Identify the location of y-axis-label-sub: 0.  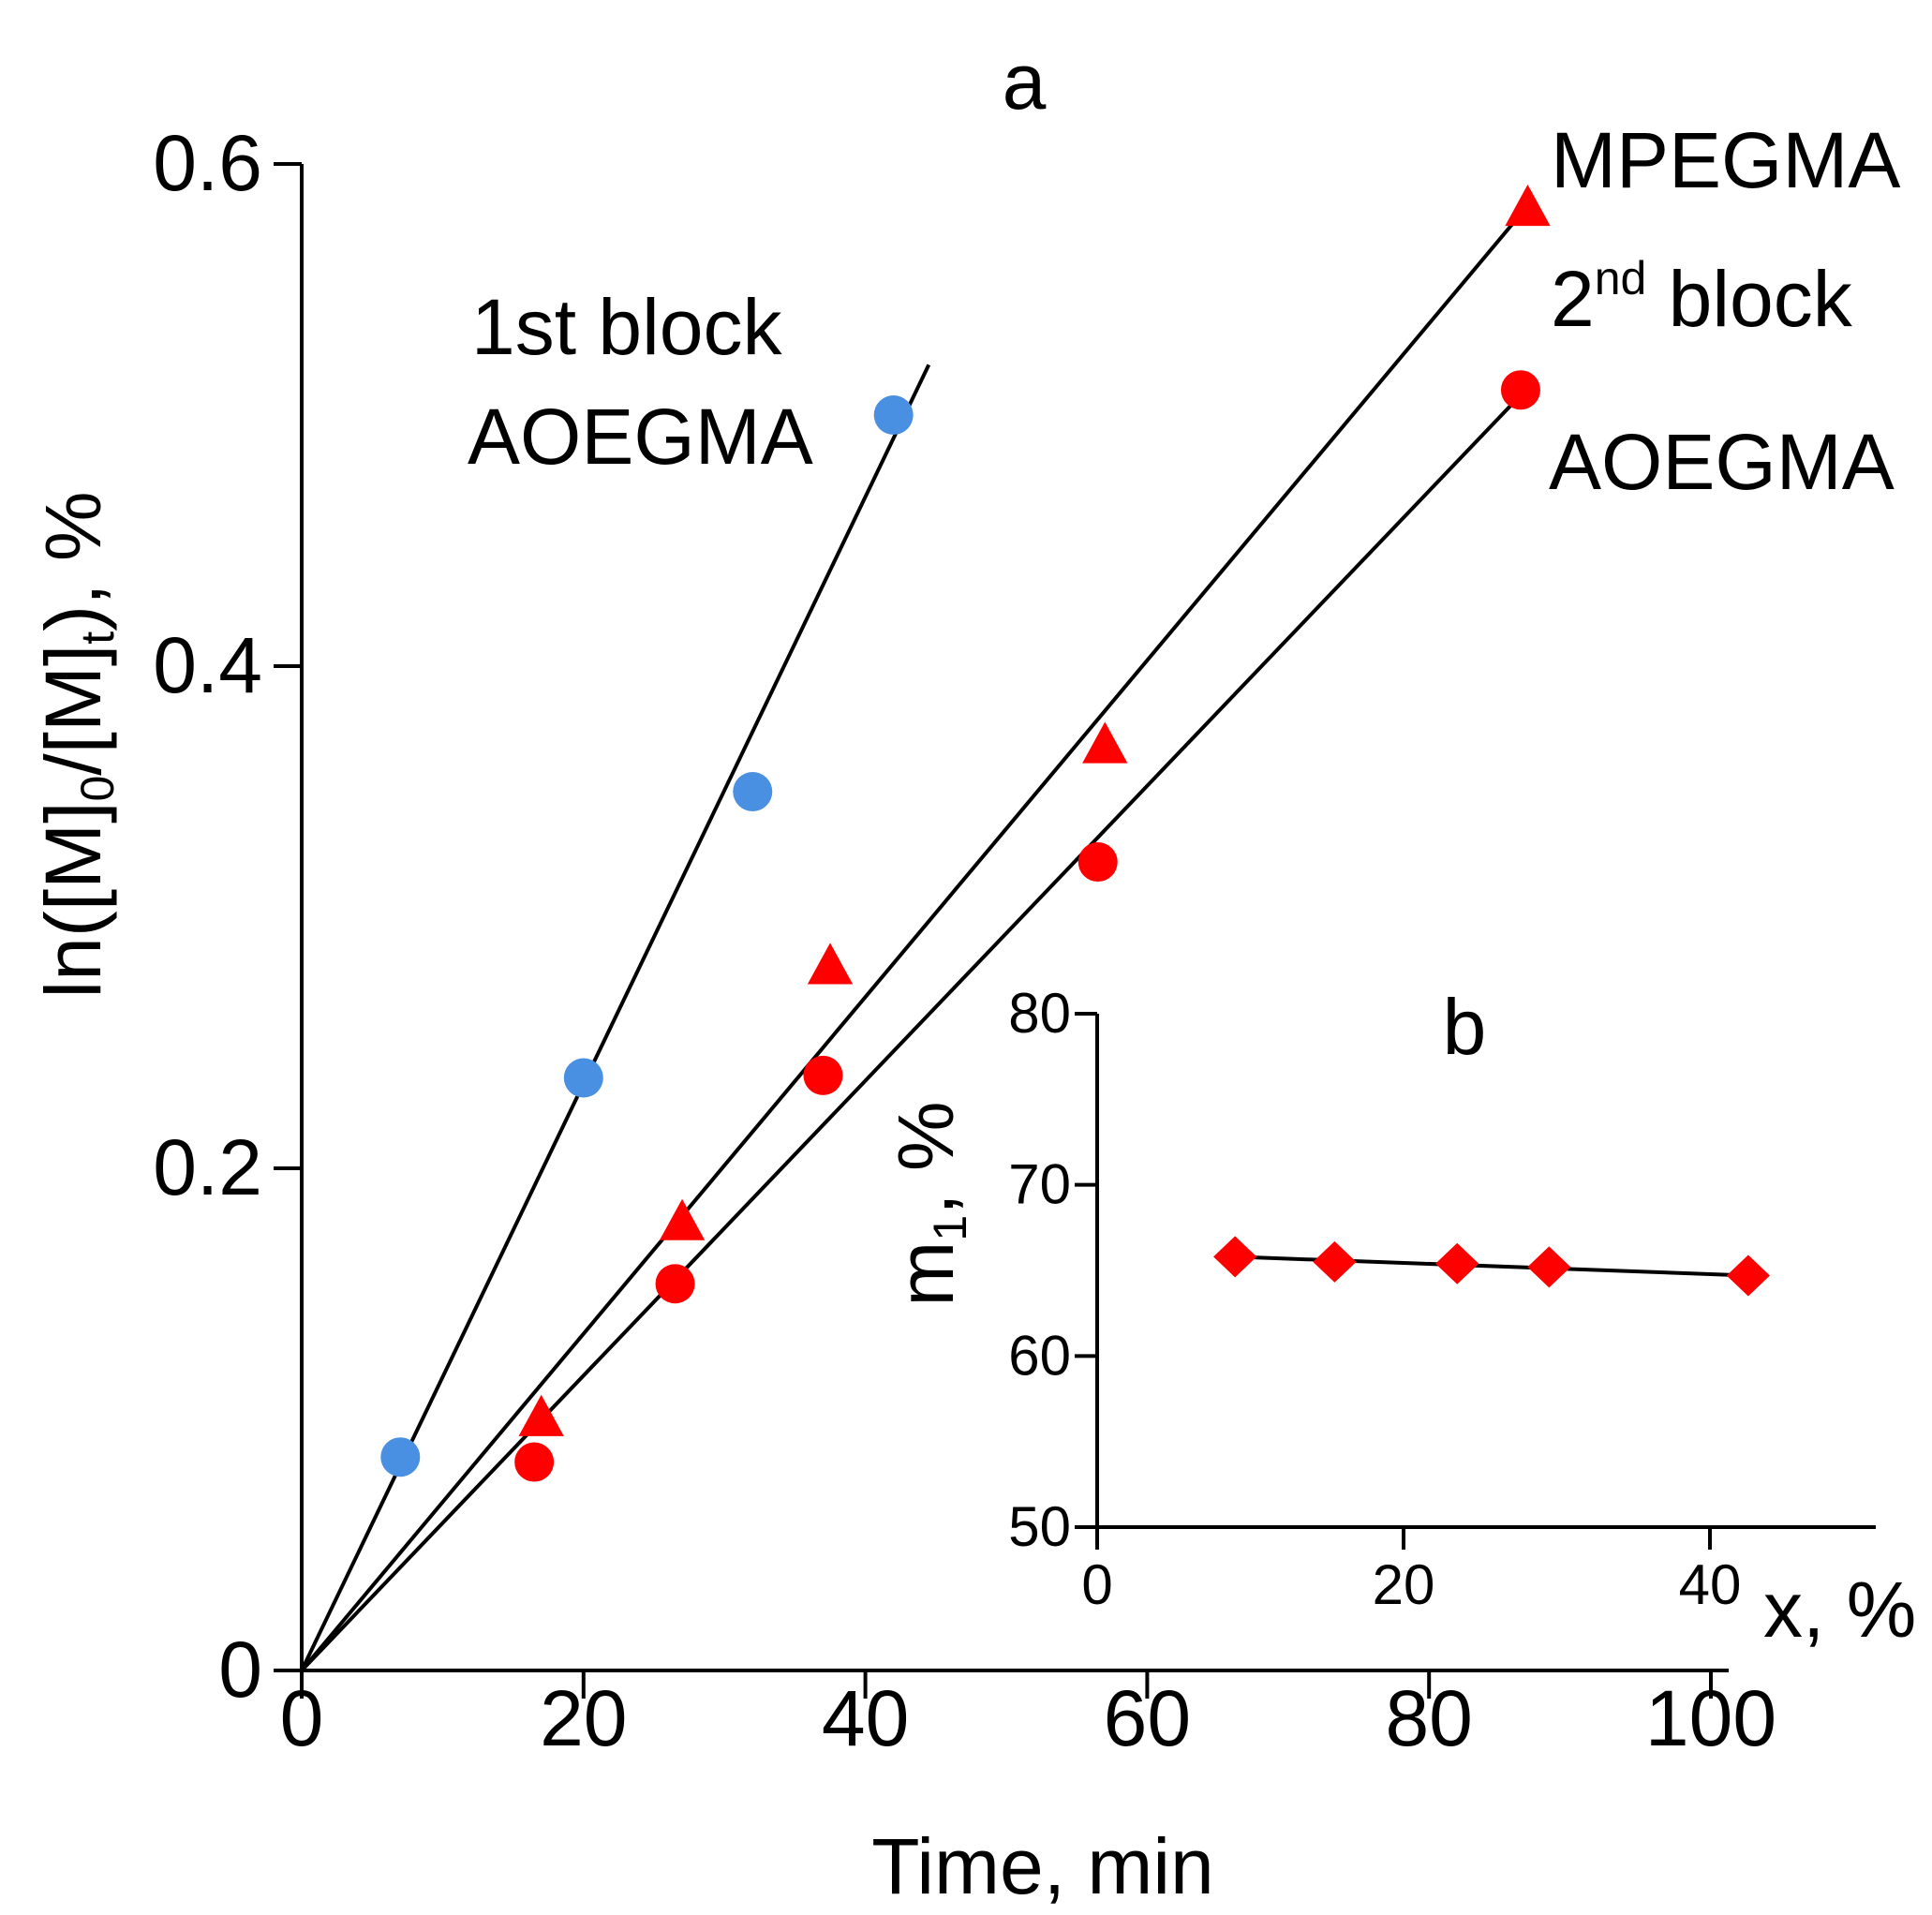
(98, 789).